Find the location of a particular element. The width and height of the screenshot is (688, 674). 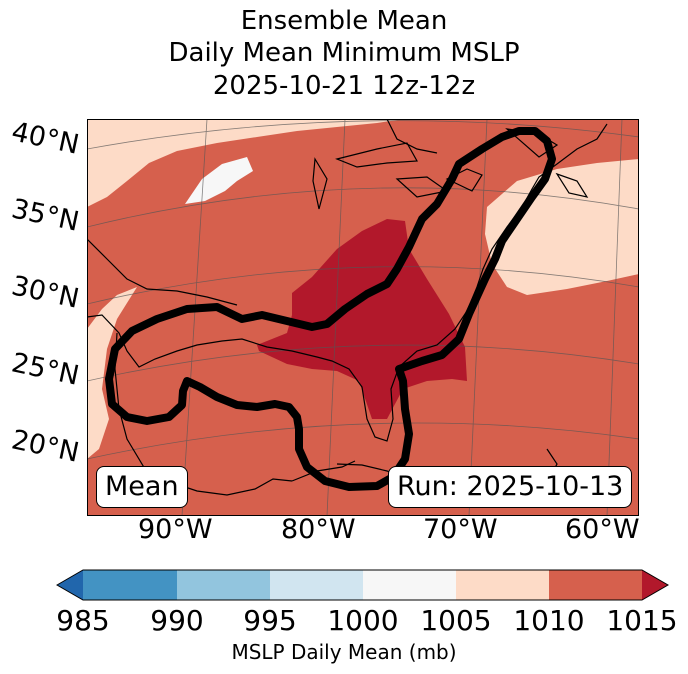

field-above-1015-core is located at coordinates (362, 319).